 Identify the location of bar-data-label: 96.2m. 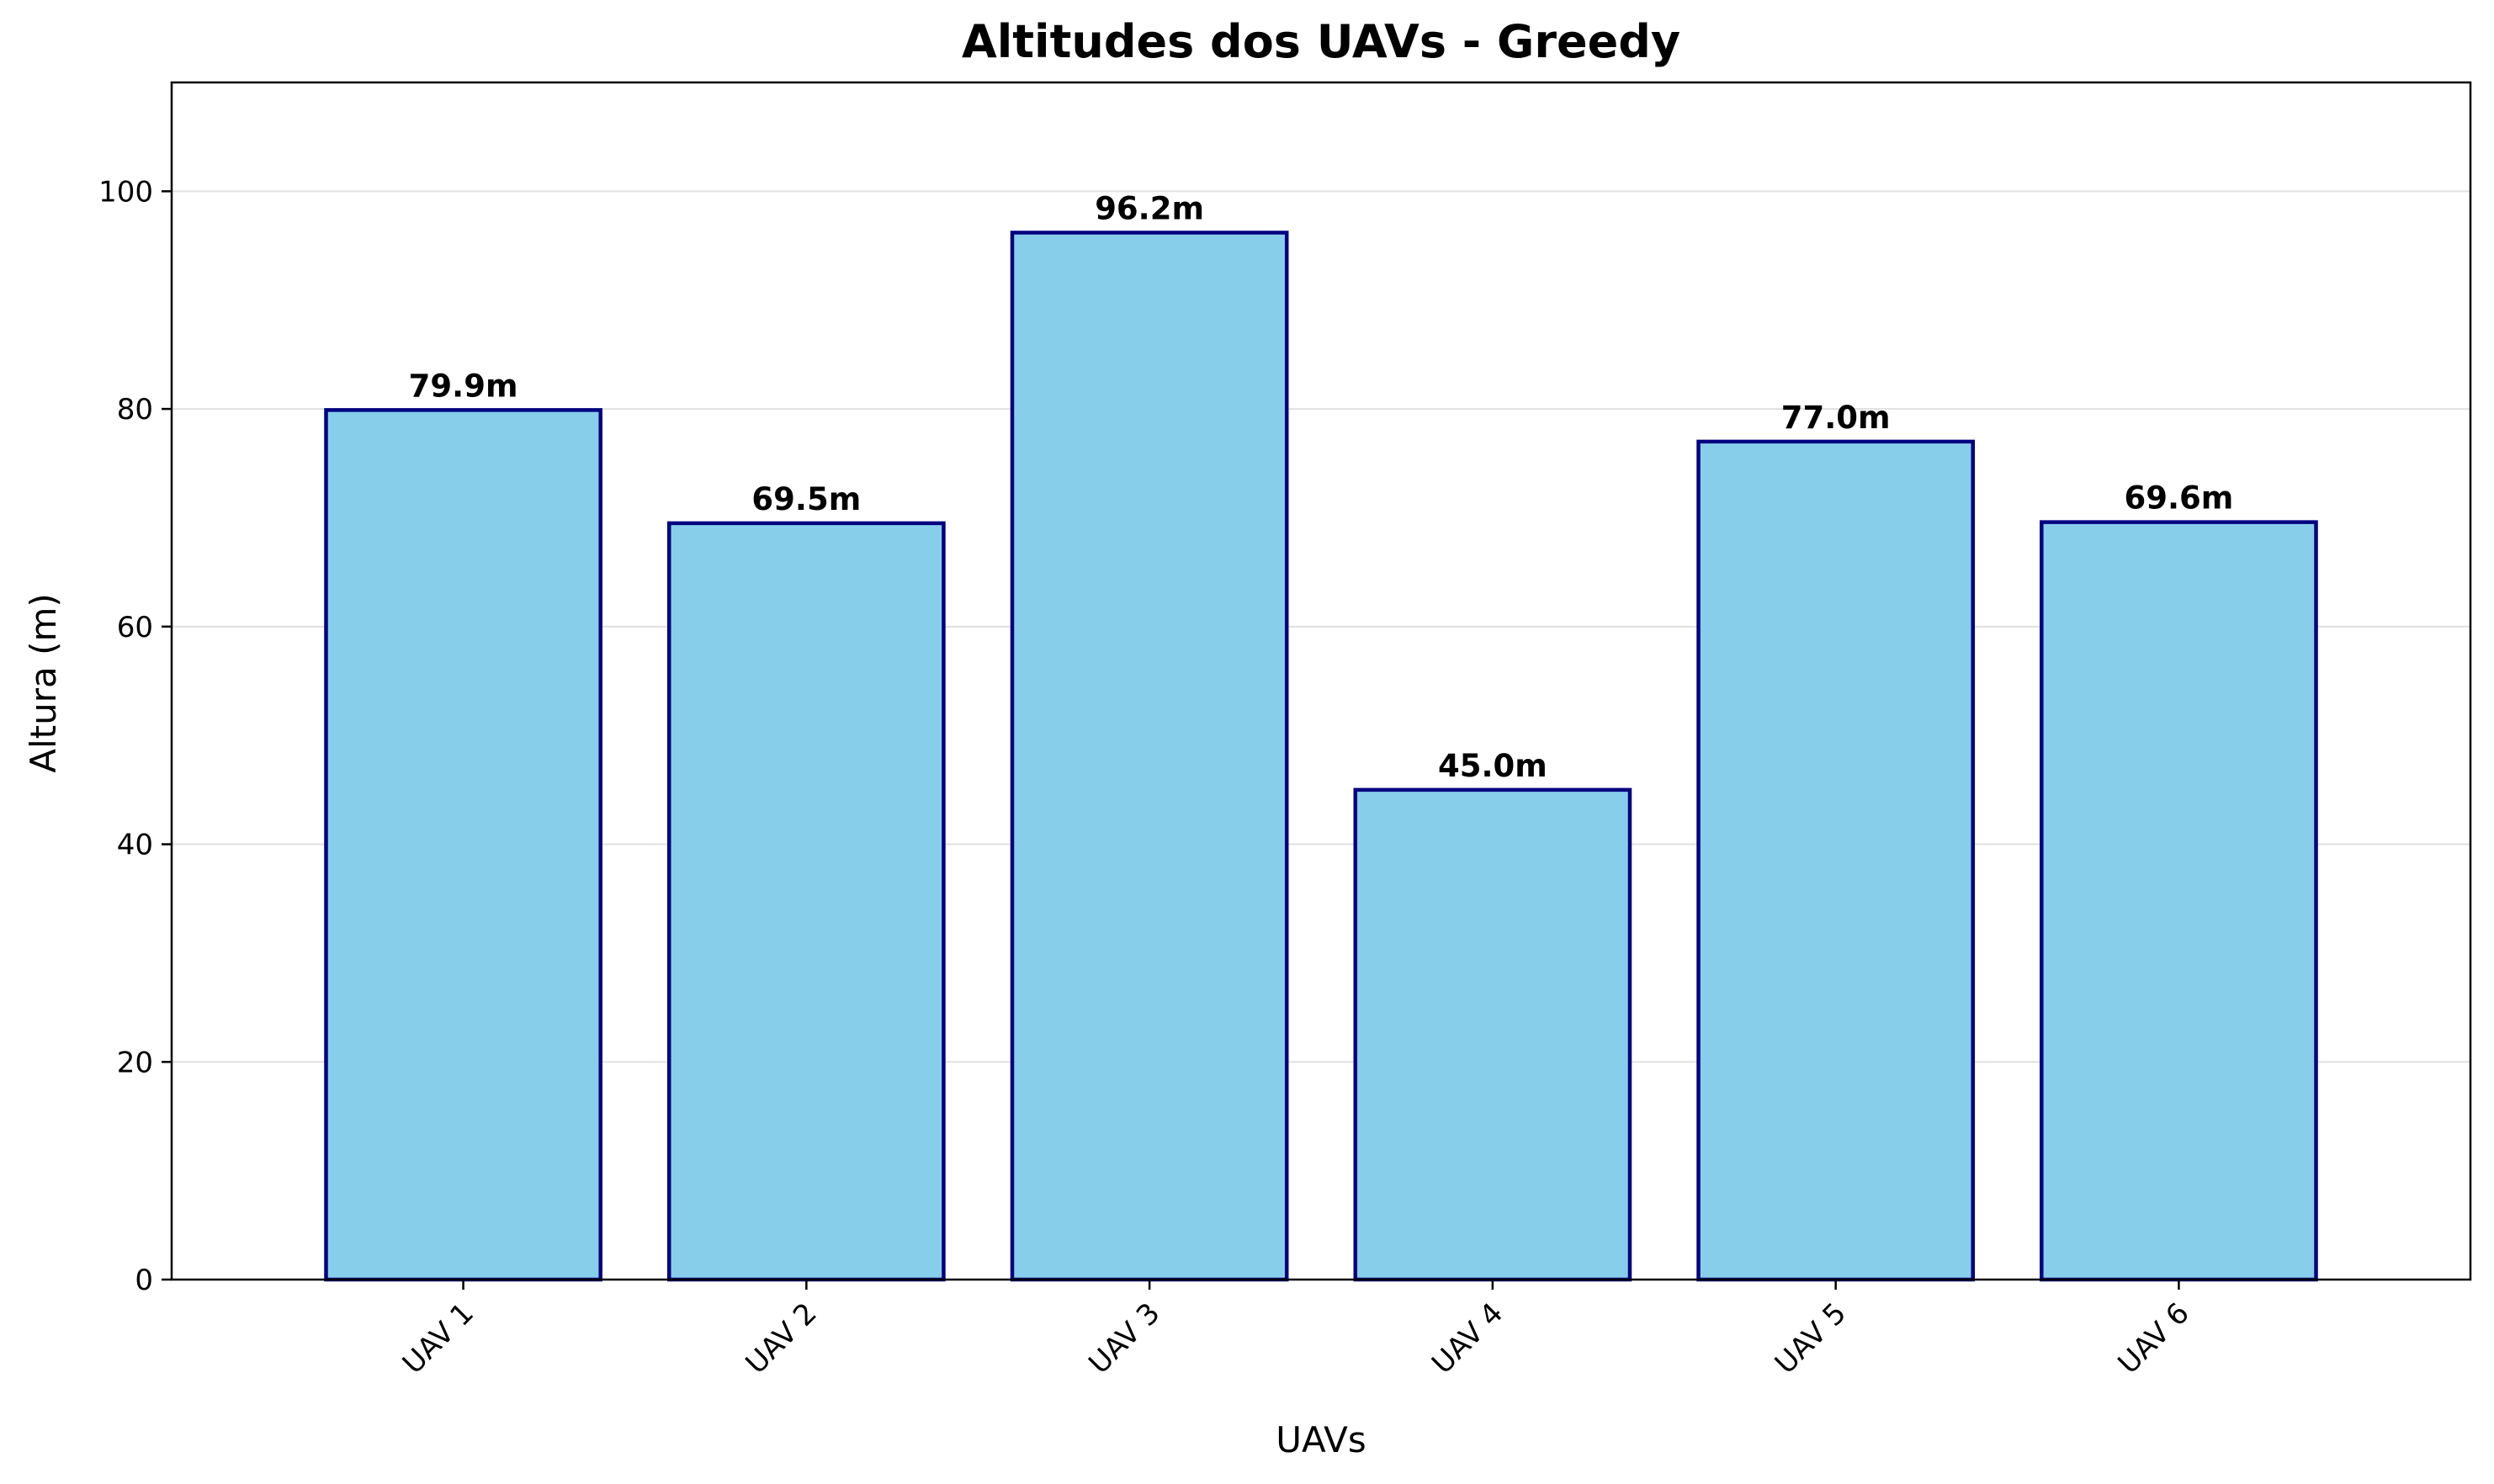
(1149, 209).